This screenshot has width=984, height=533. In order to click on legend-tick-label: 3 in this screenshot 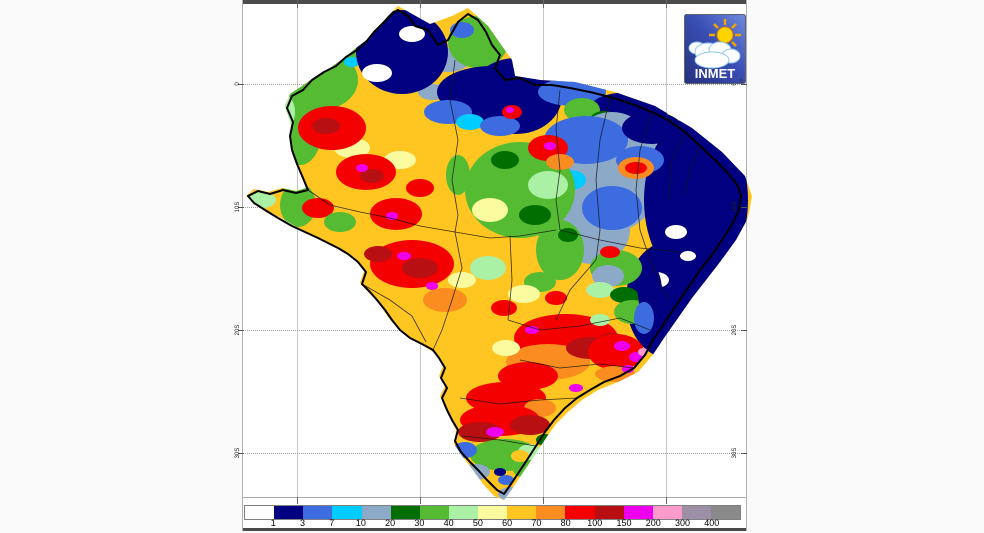, I will do `click(302, 523)`.